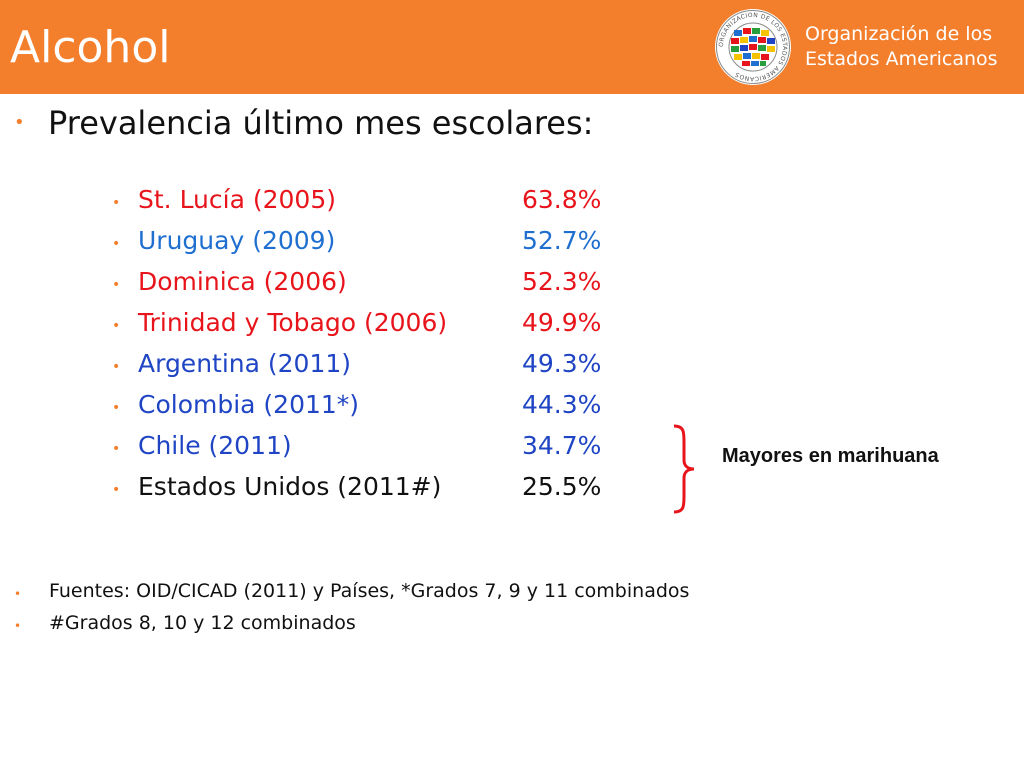 Image resolution: width=1024 pixels, height=768 pixels. What do you see at coordinates (562, 240) in the screenshot?
I see `prevalence-value: 52.7%` at bounding box center [562, 240].